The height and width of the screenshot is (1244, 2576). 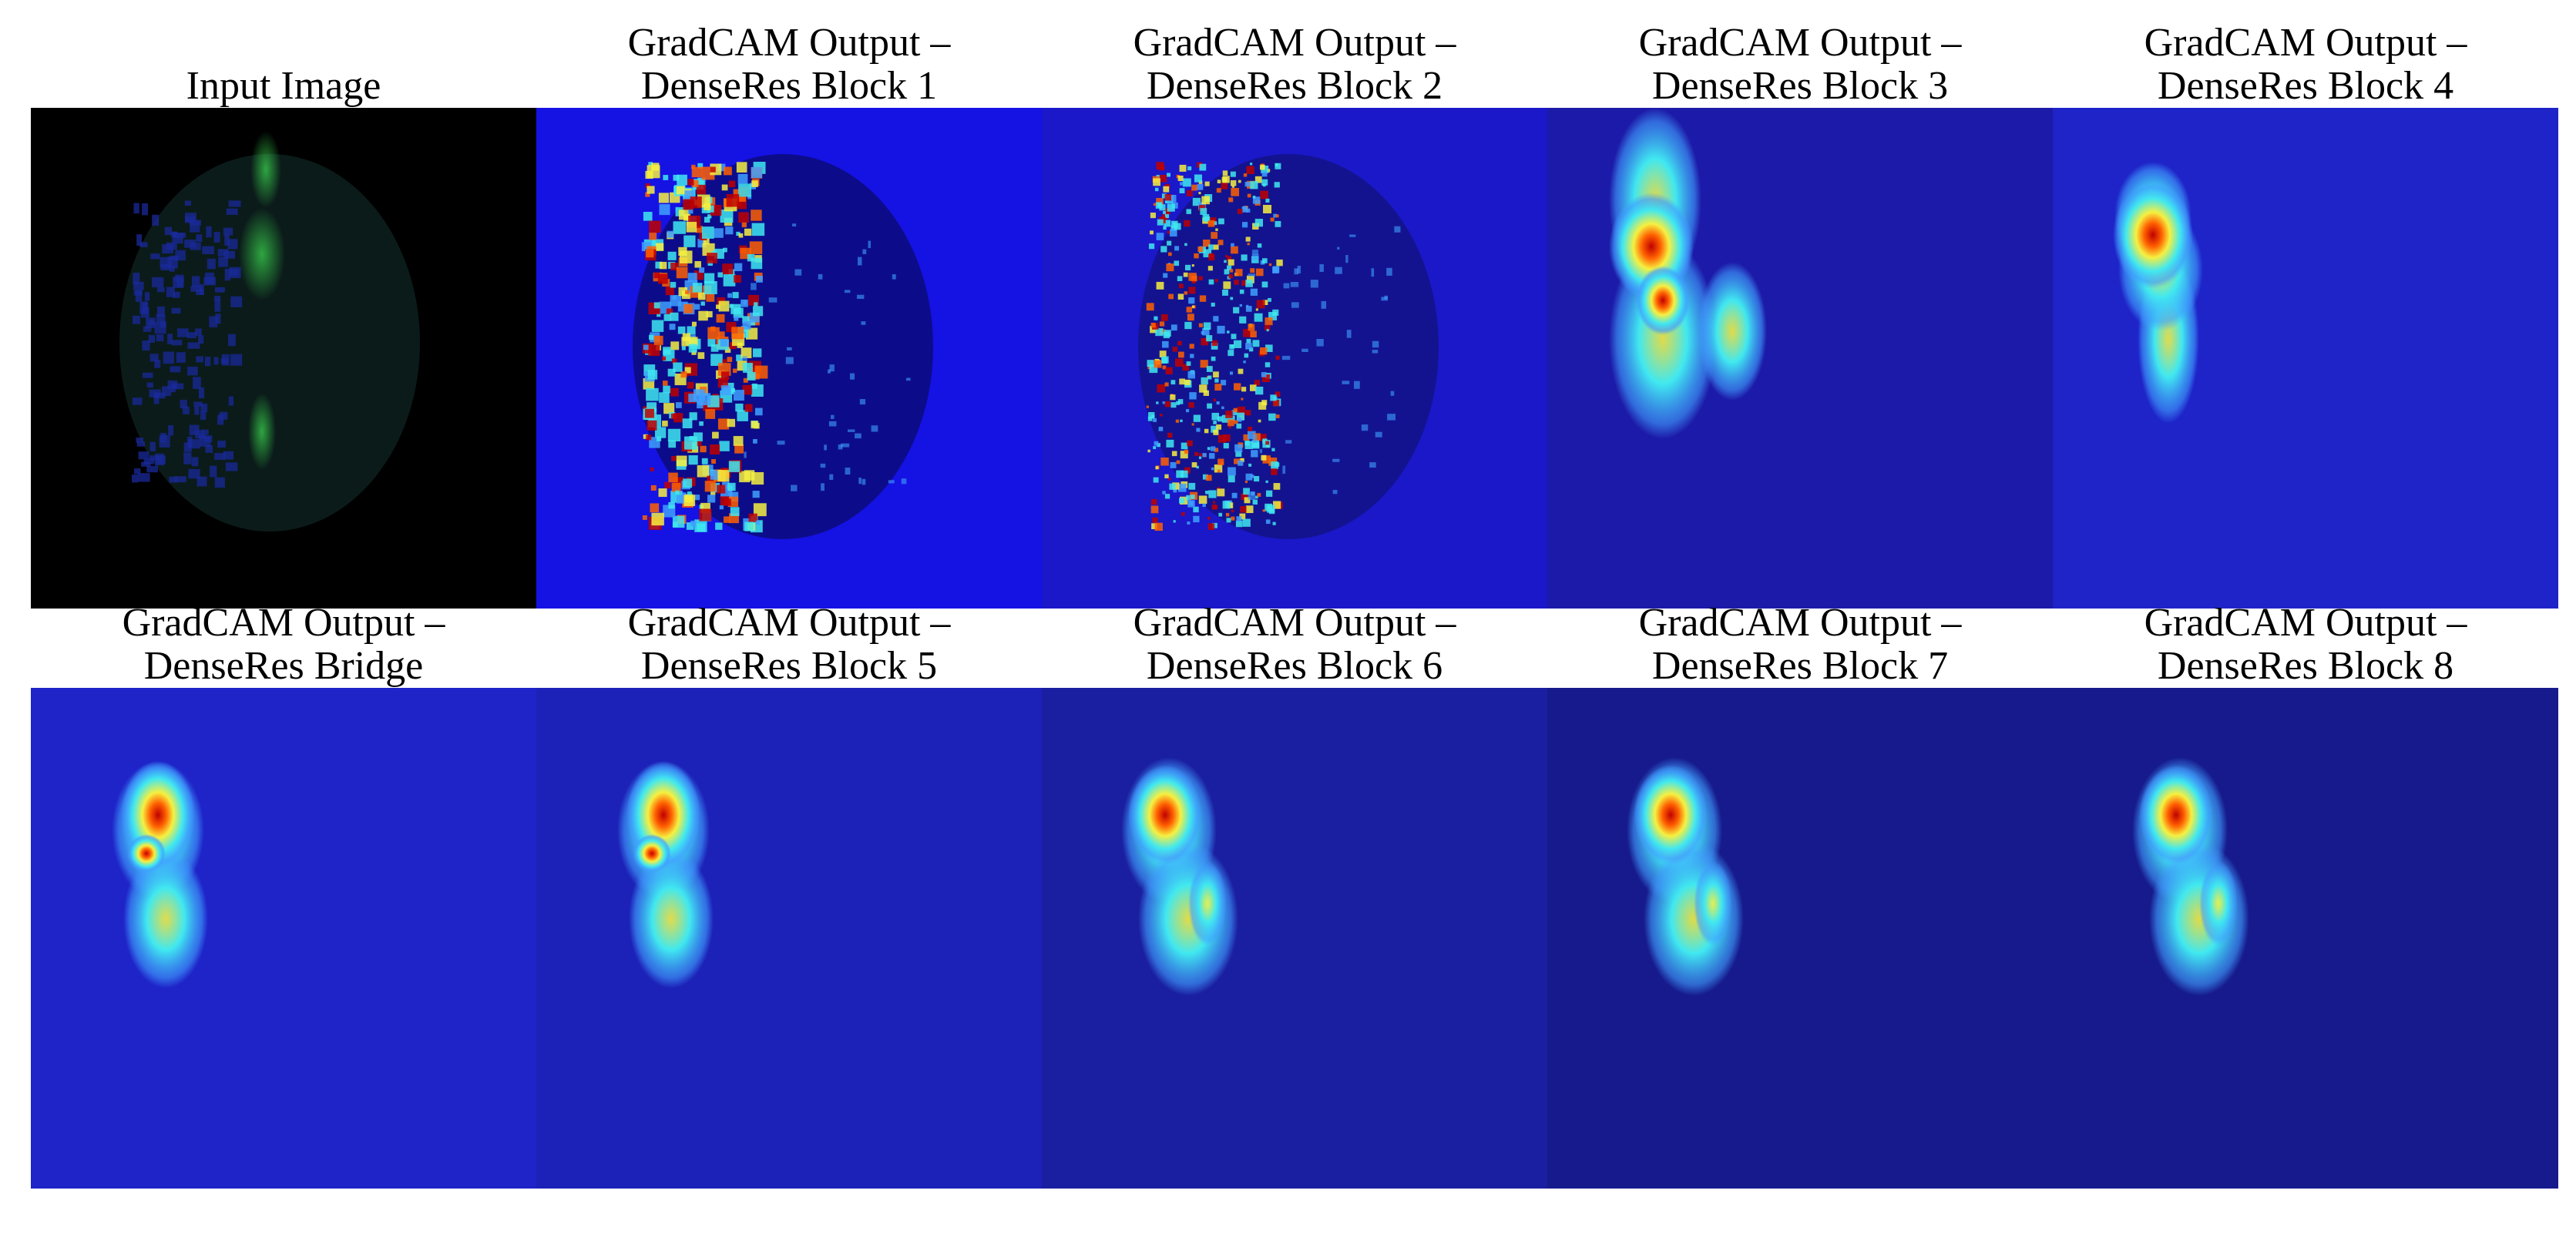 I want to click on panel-caption: GradCAM Output – DenseRes Block 1, so click(x=789, y=64).